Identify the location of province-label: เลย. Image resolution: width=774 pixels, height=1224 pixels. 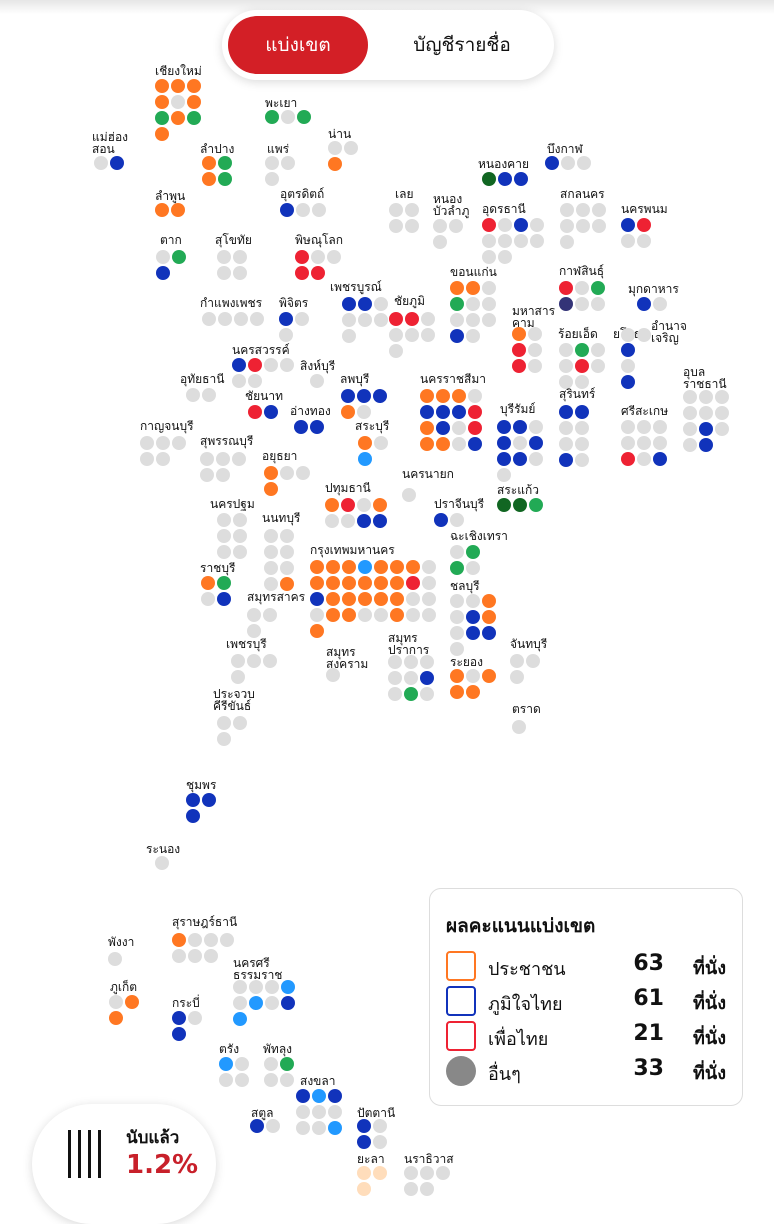
(404, 194).